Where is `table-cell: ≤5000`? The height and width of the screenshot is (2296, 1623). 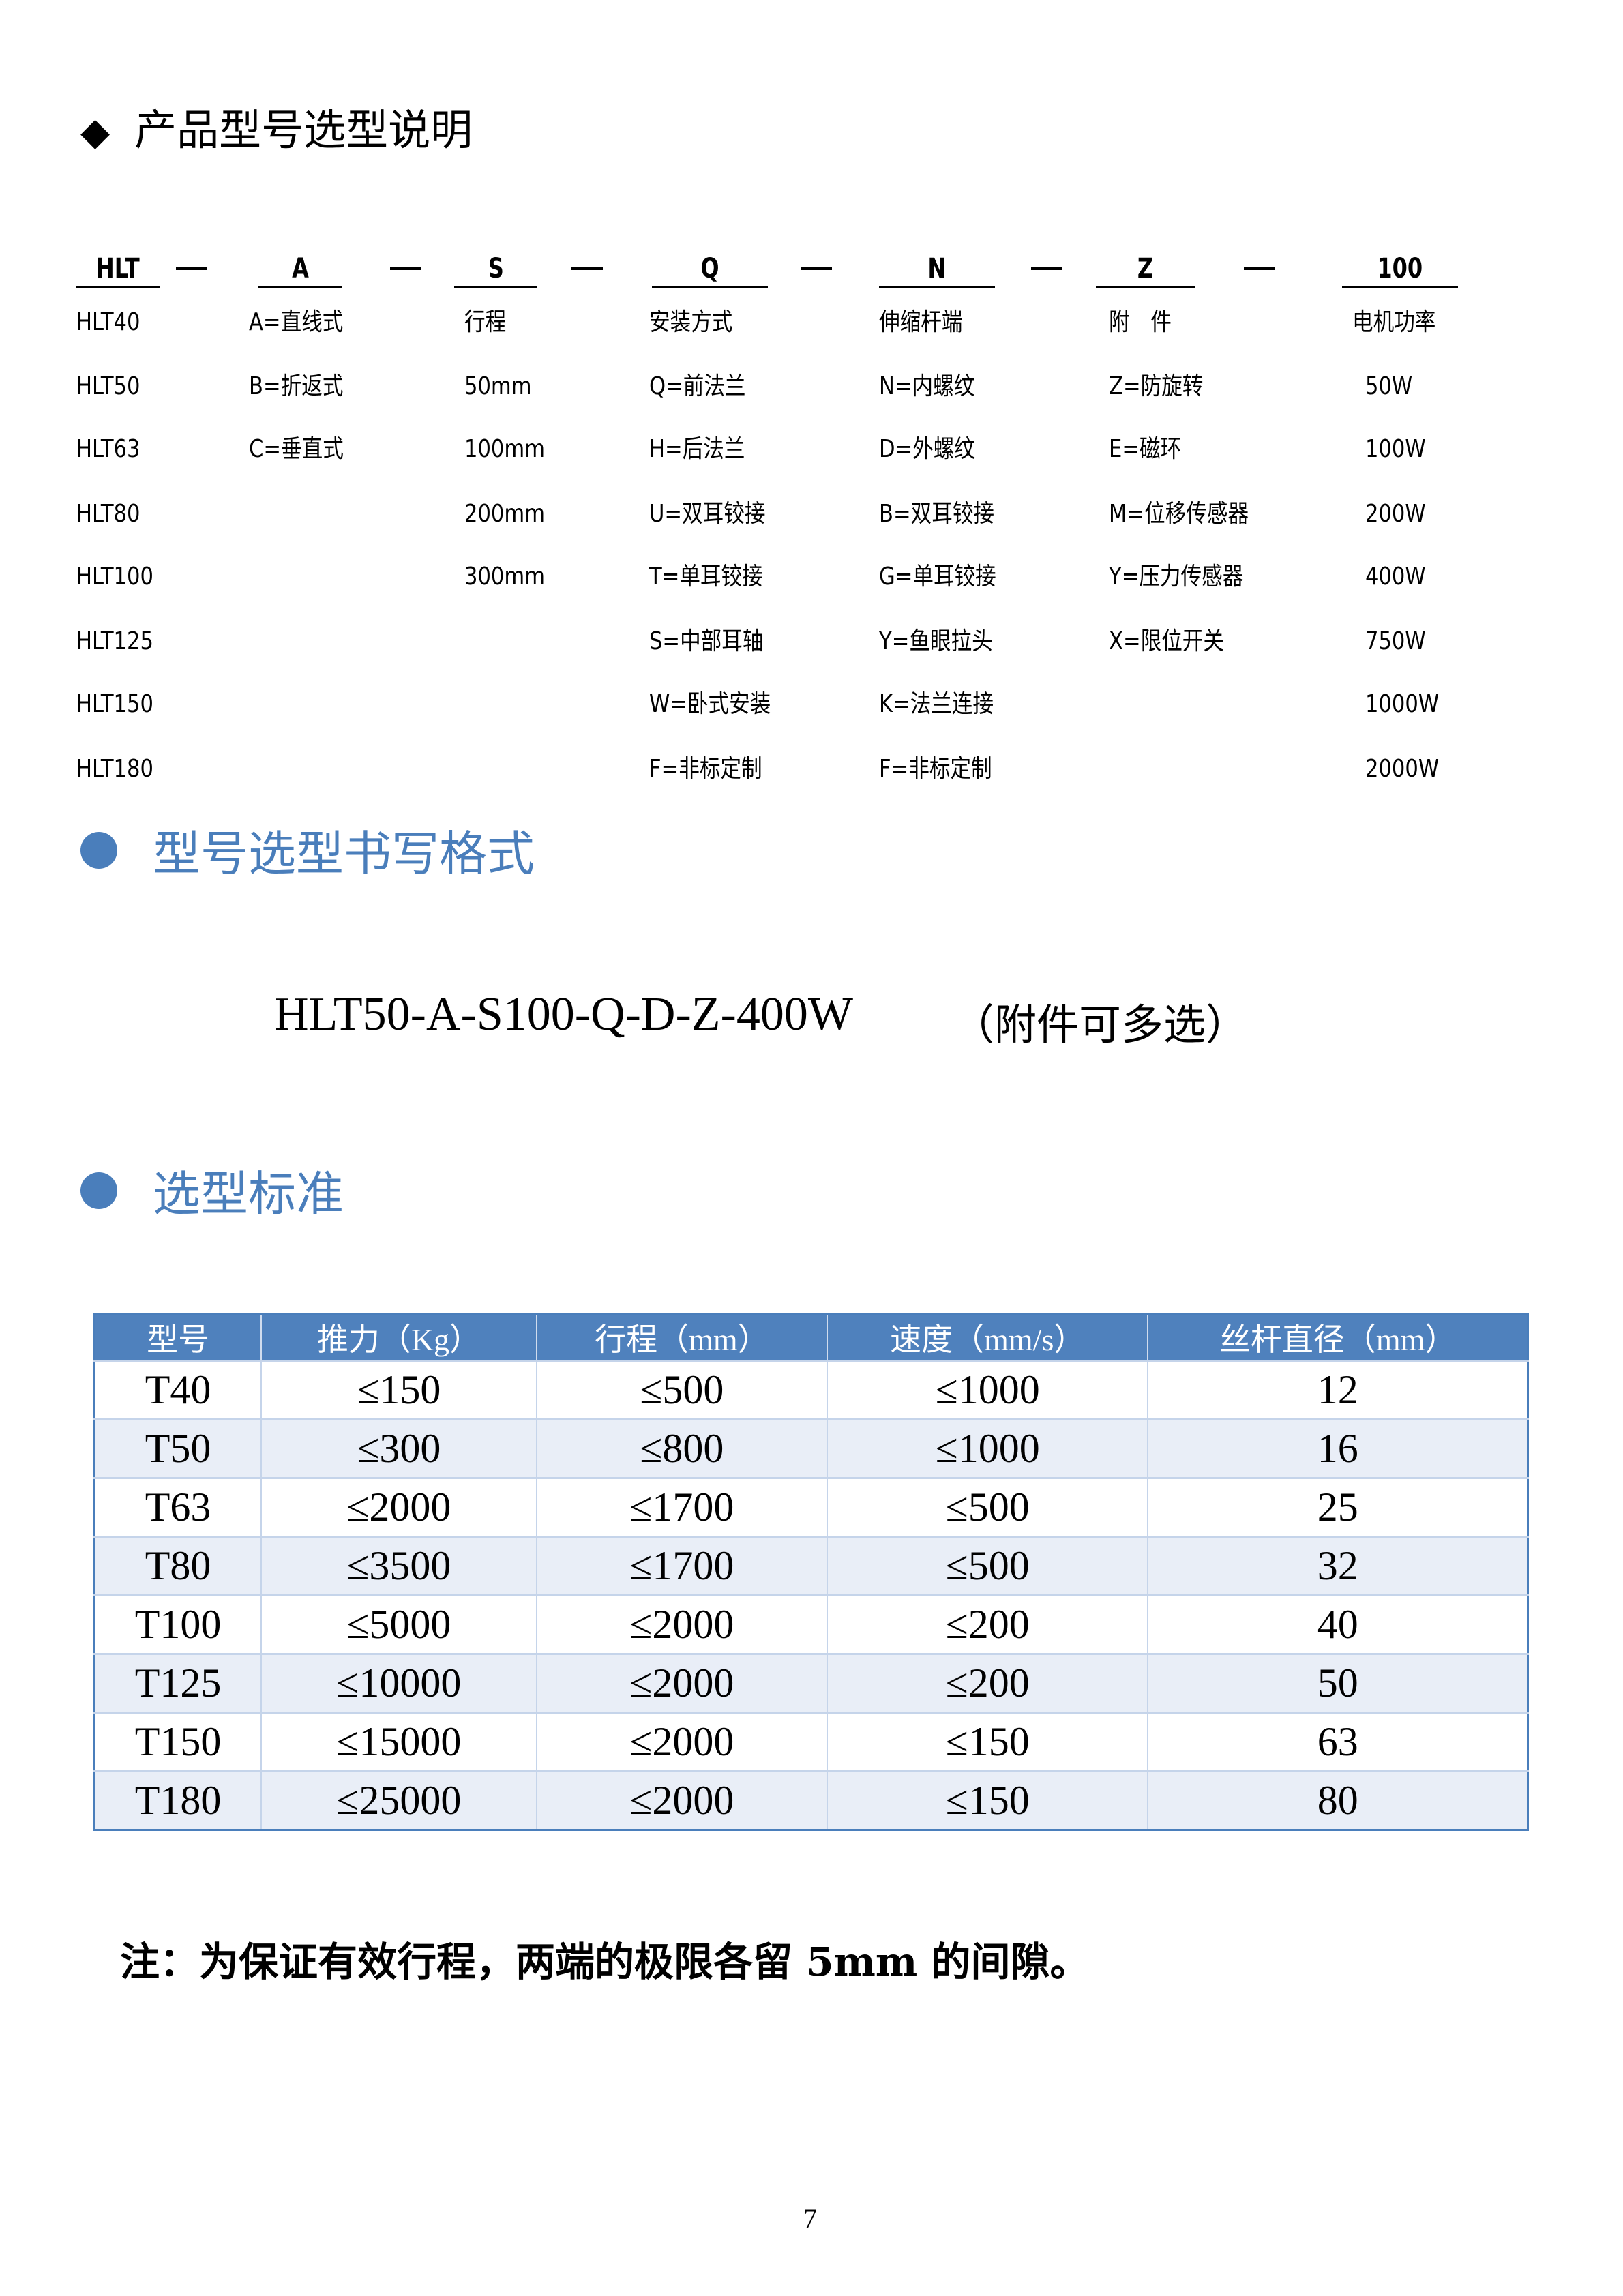 table-cell: ≤5000 is located at coordinates (399, 1624).